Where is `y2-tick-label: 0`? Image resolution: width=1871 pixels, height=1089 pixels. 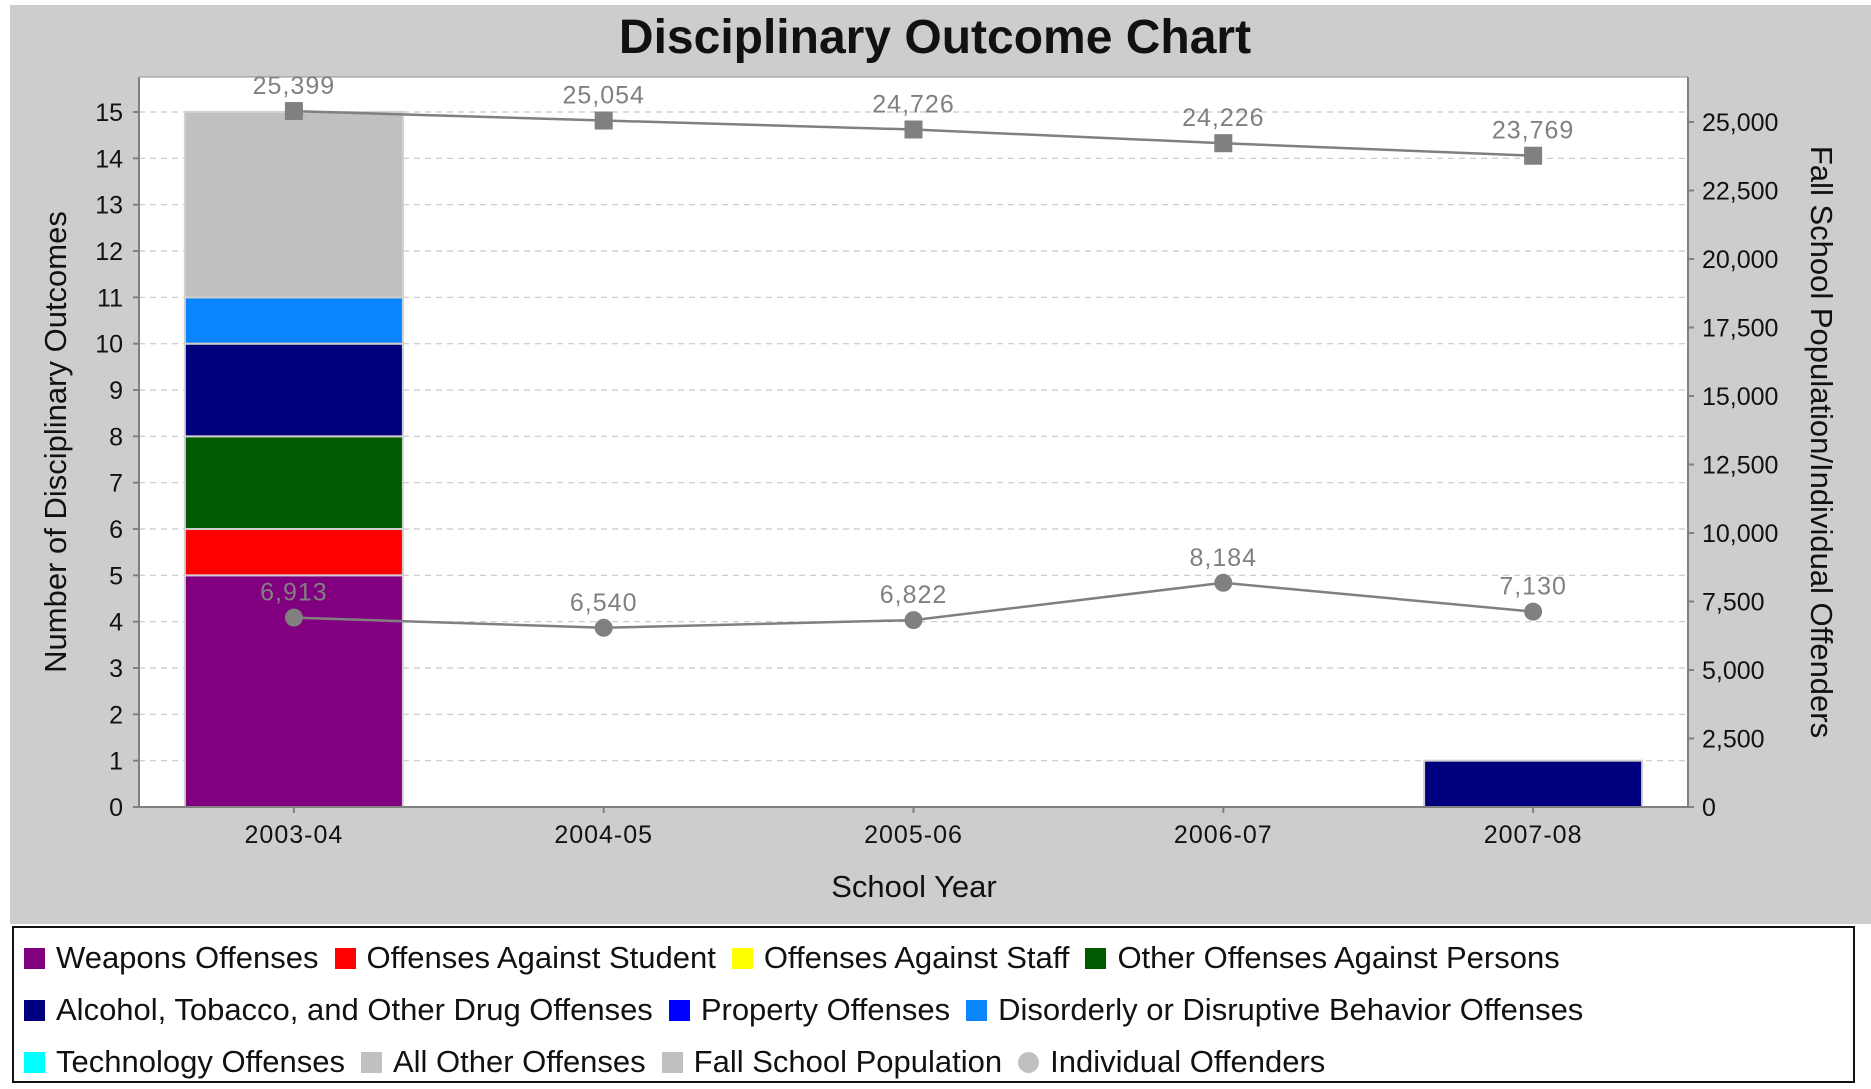 y2-tick-label: 0 is located at coordinates (1709, 808).